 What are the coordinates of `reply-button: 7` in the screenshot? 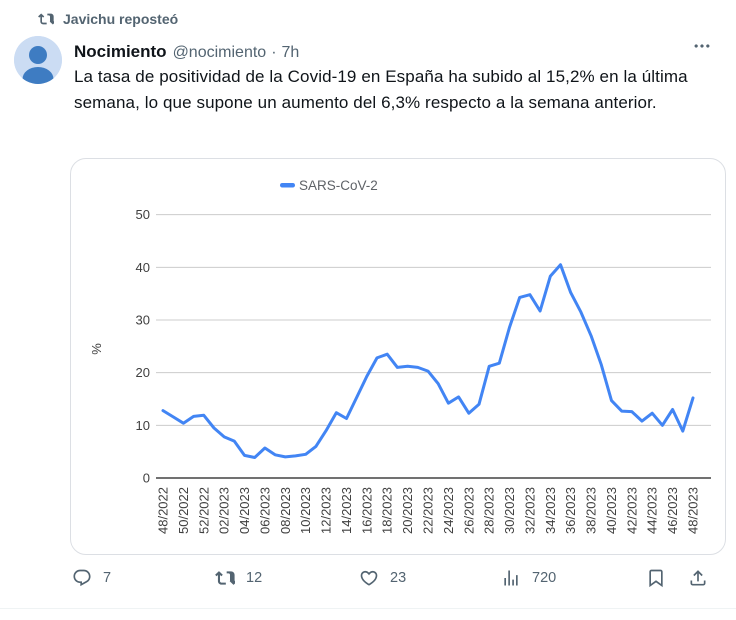 It's located at (91, 578).